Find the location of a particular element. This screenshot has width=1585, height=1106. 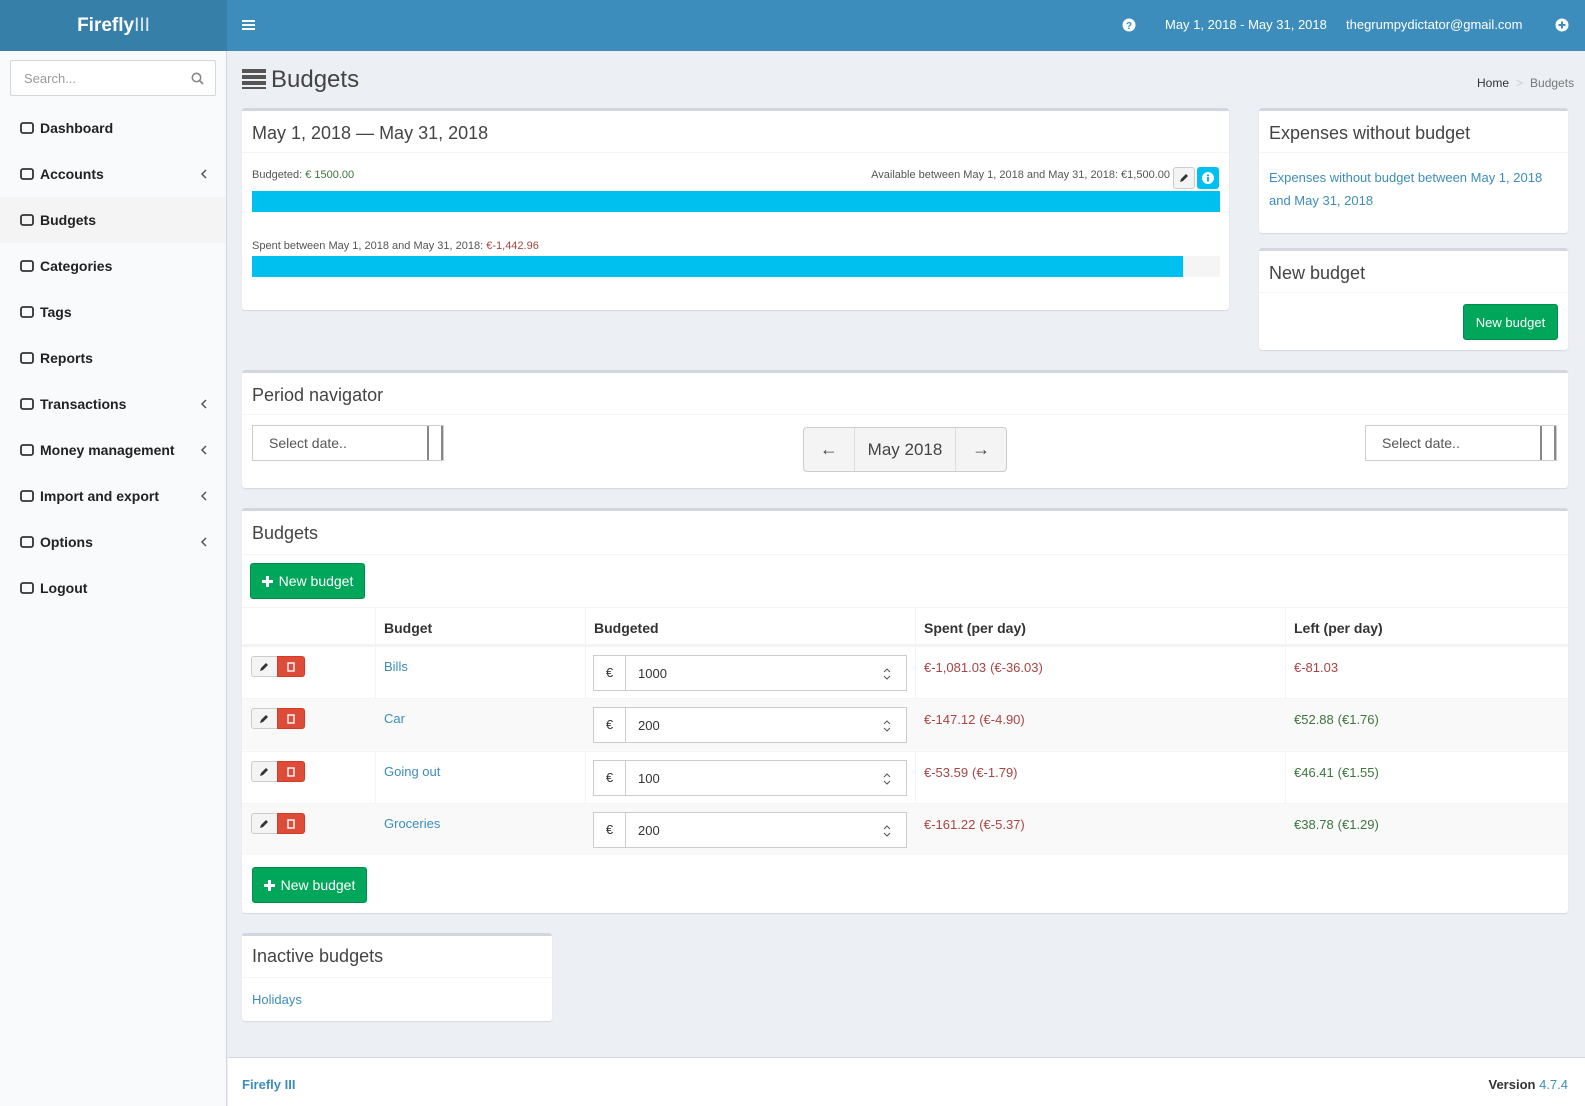

spent-per-day: (€-4.90) is located at coordinates (1002, 720).